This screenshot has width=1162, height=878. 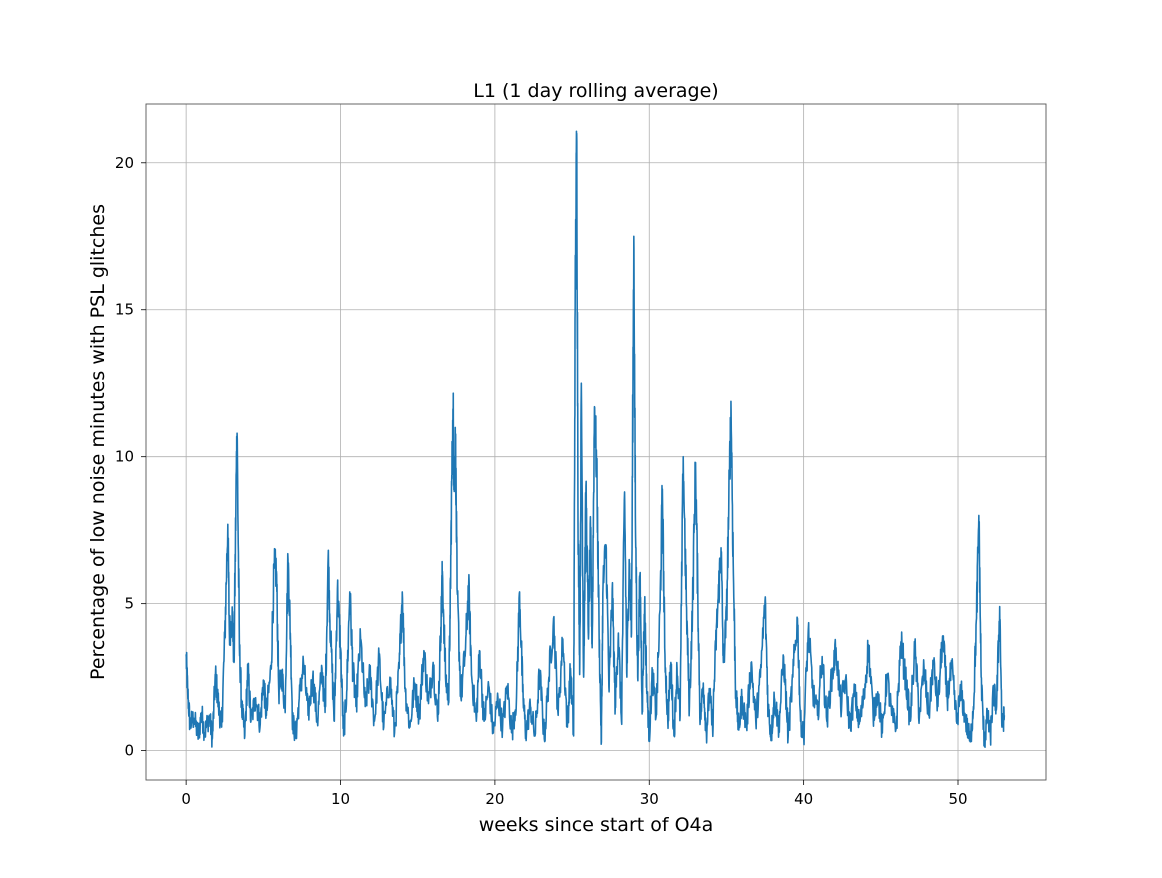 I want to click on x-tick-label: 30, so click(x=649, y=799).